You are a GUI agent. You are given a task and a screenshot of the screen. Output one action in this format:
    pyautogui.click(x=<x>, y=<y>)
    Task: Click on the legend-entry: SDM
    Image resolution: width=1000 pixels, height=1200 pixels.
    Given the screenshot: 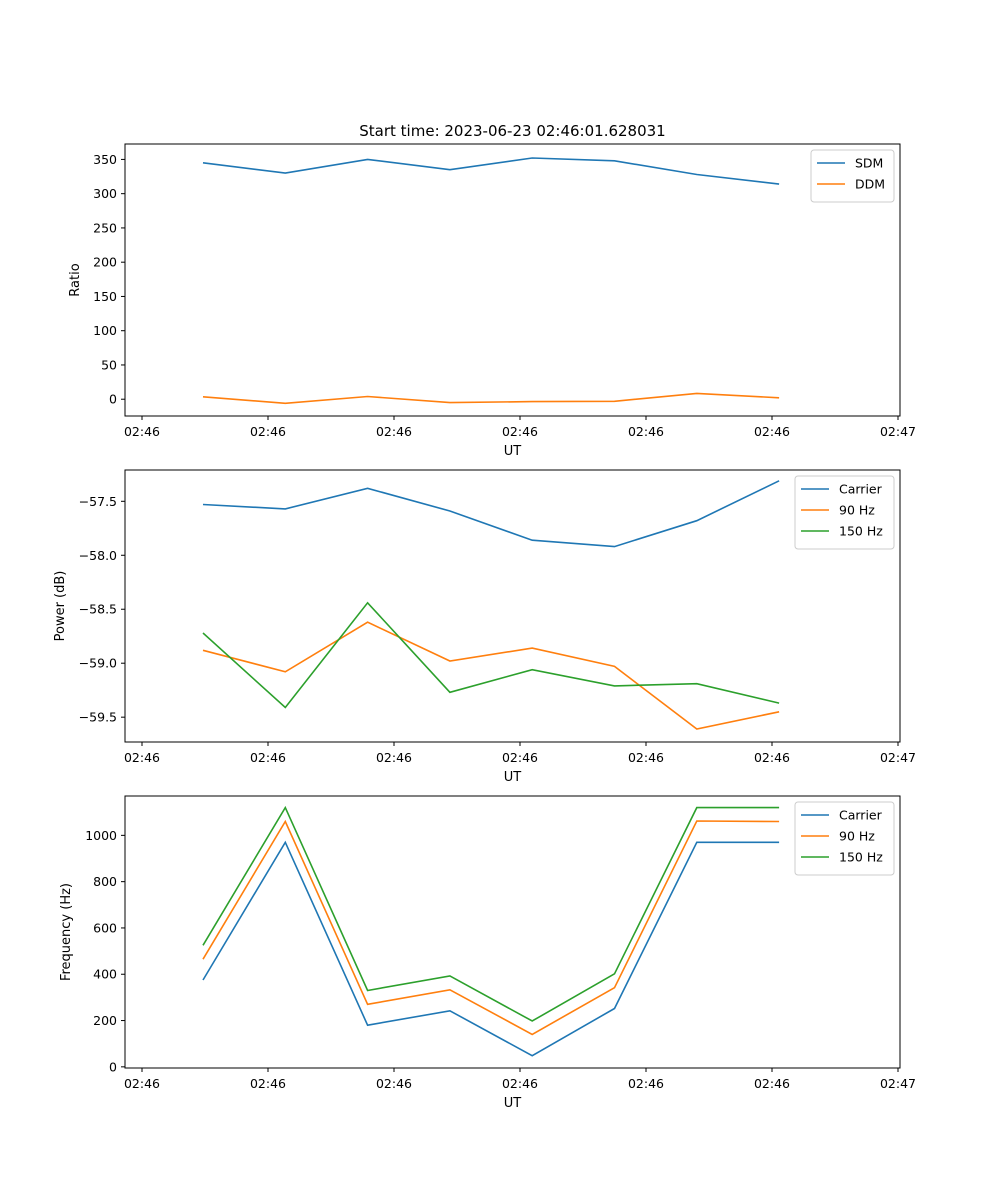 What is the action you would take?
    pyautogui.click(x=869, y=163)
    